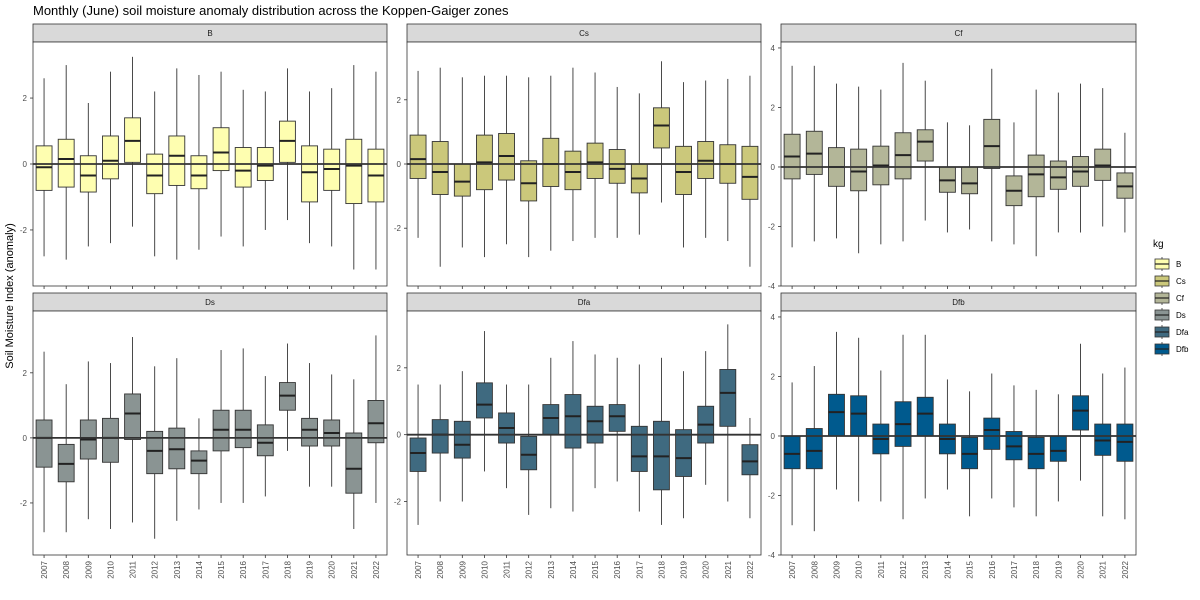 The height and width of the screenshot is (600, 1200). Describe the element at coordinates (1125, 569) in the screenshot. I see `x-tick-label: 2022` at that location.